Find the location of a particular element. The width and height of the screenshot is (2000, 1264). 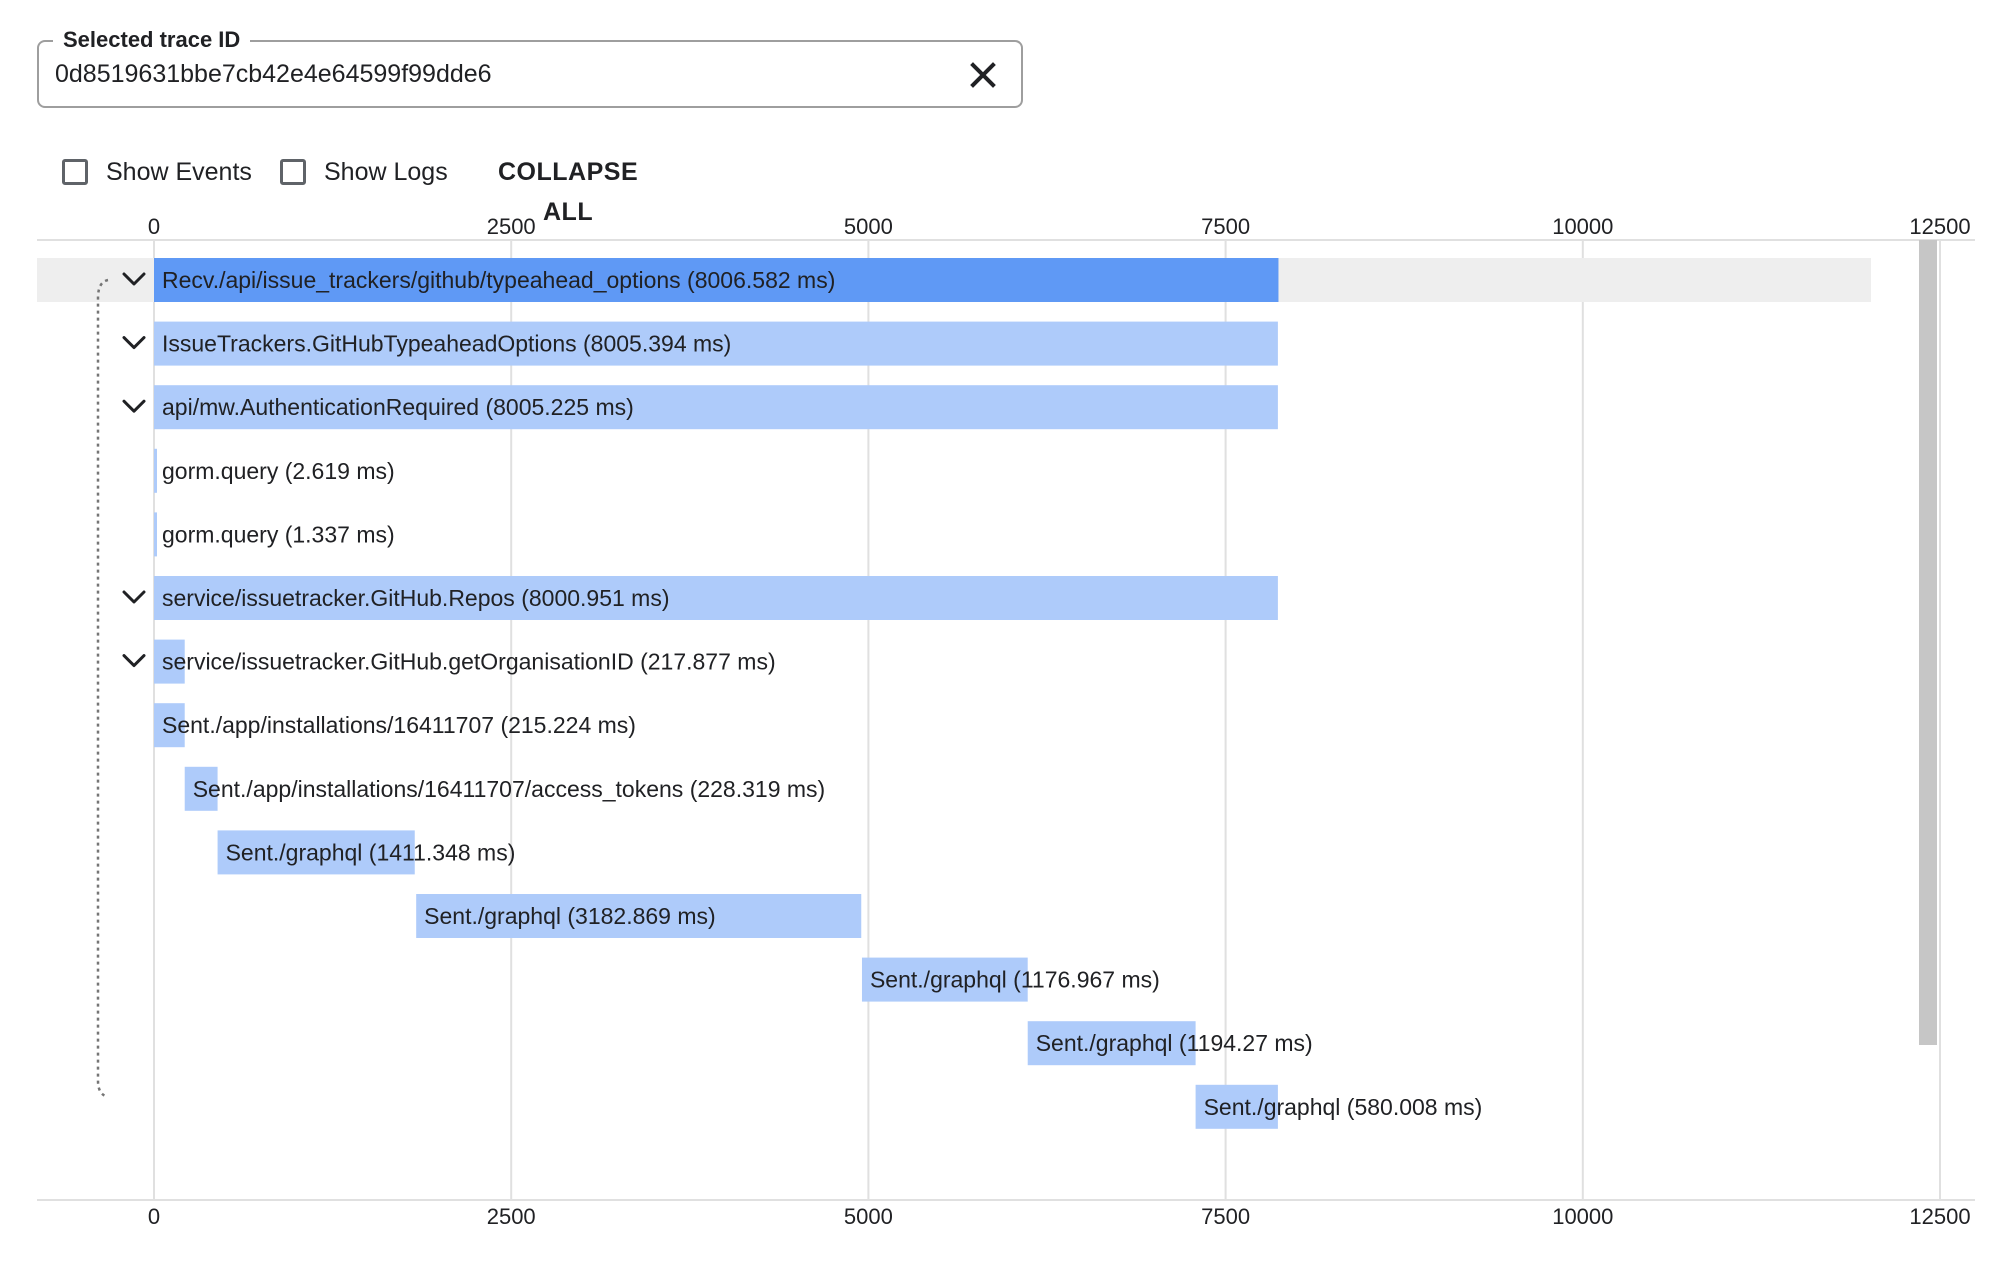

show-events-label: Show Events is located at coordinates (179, 171).